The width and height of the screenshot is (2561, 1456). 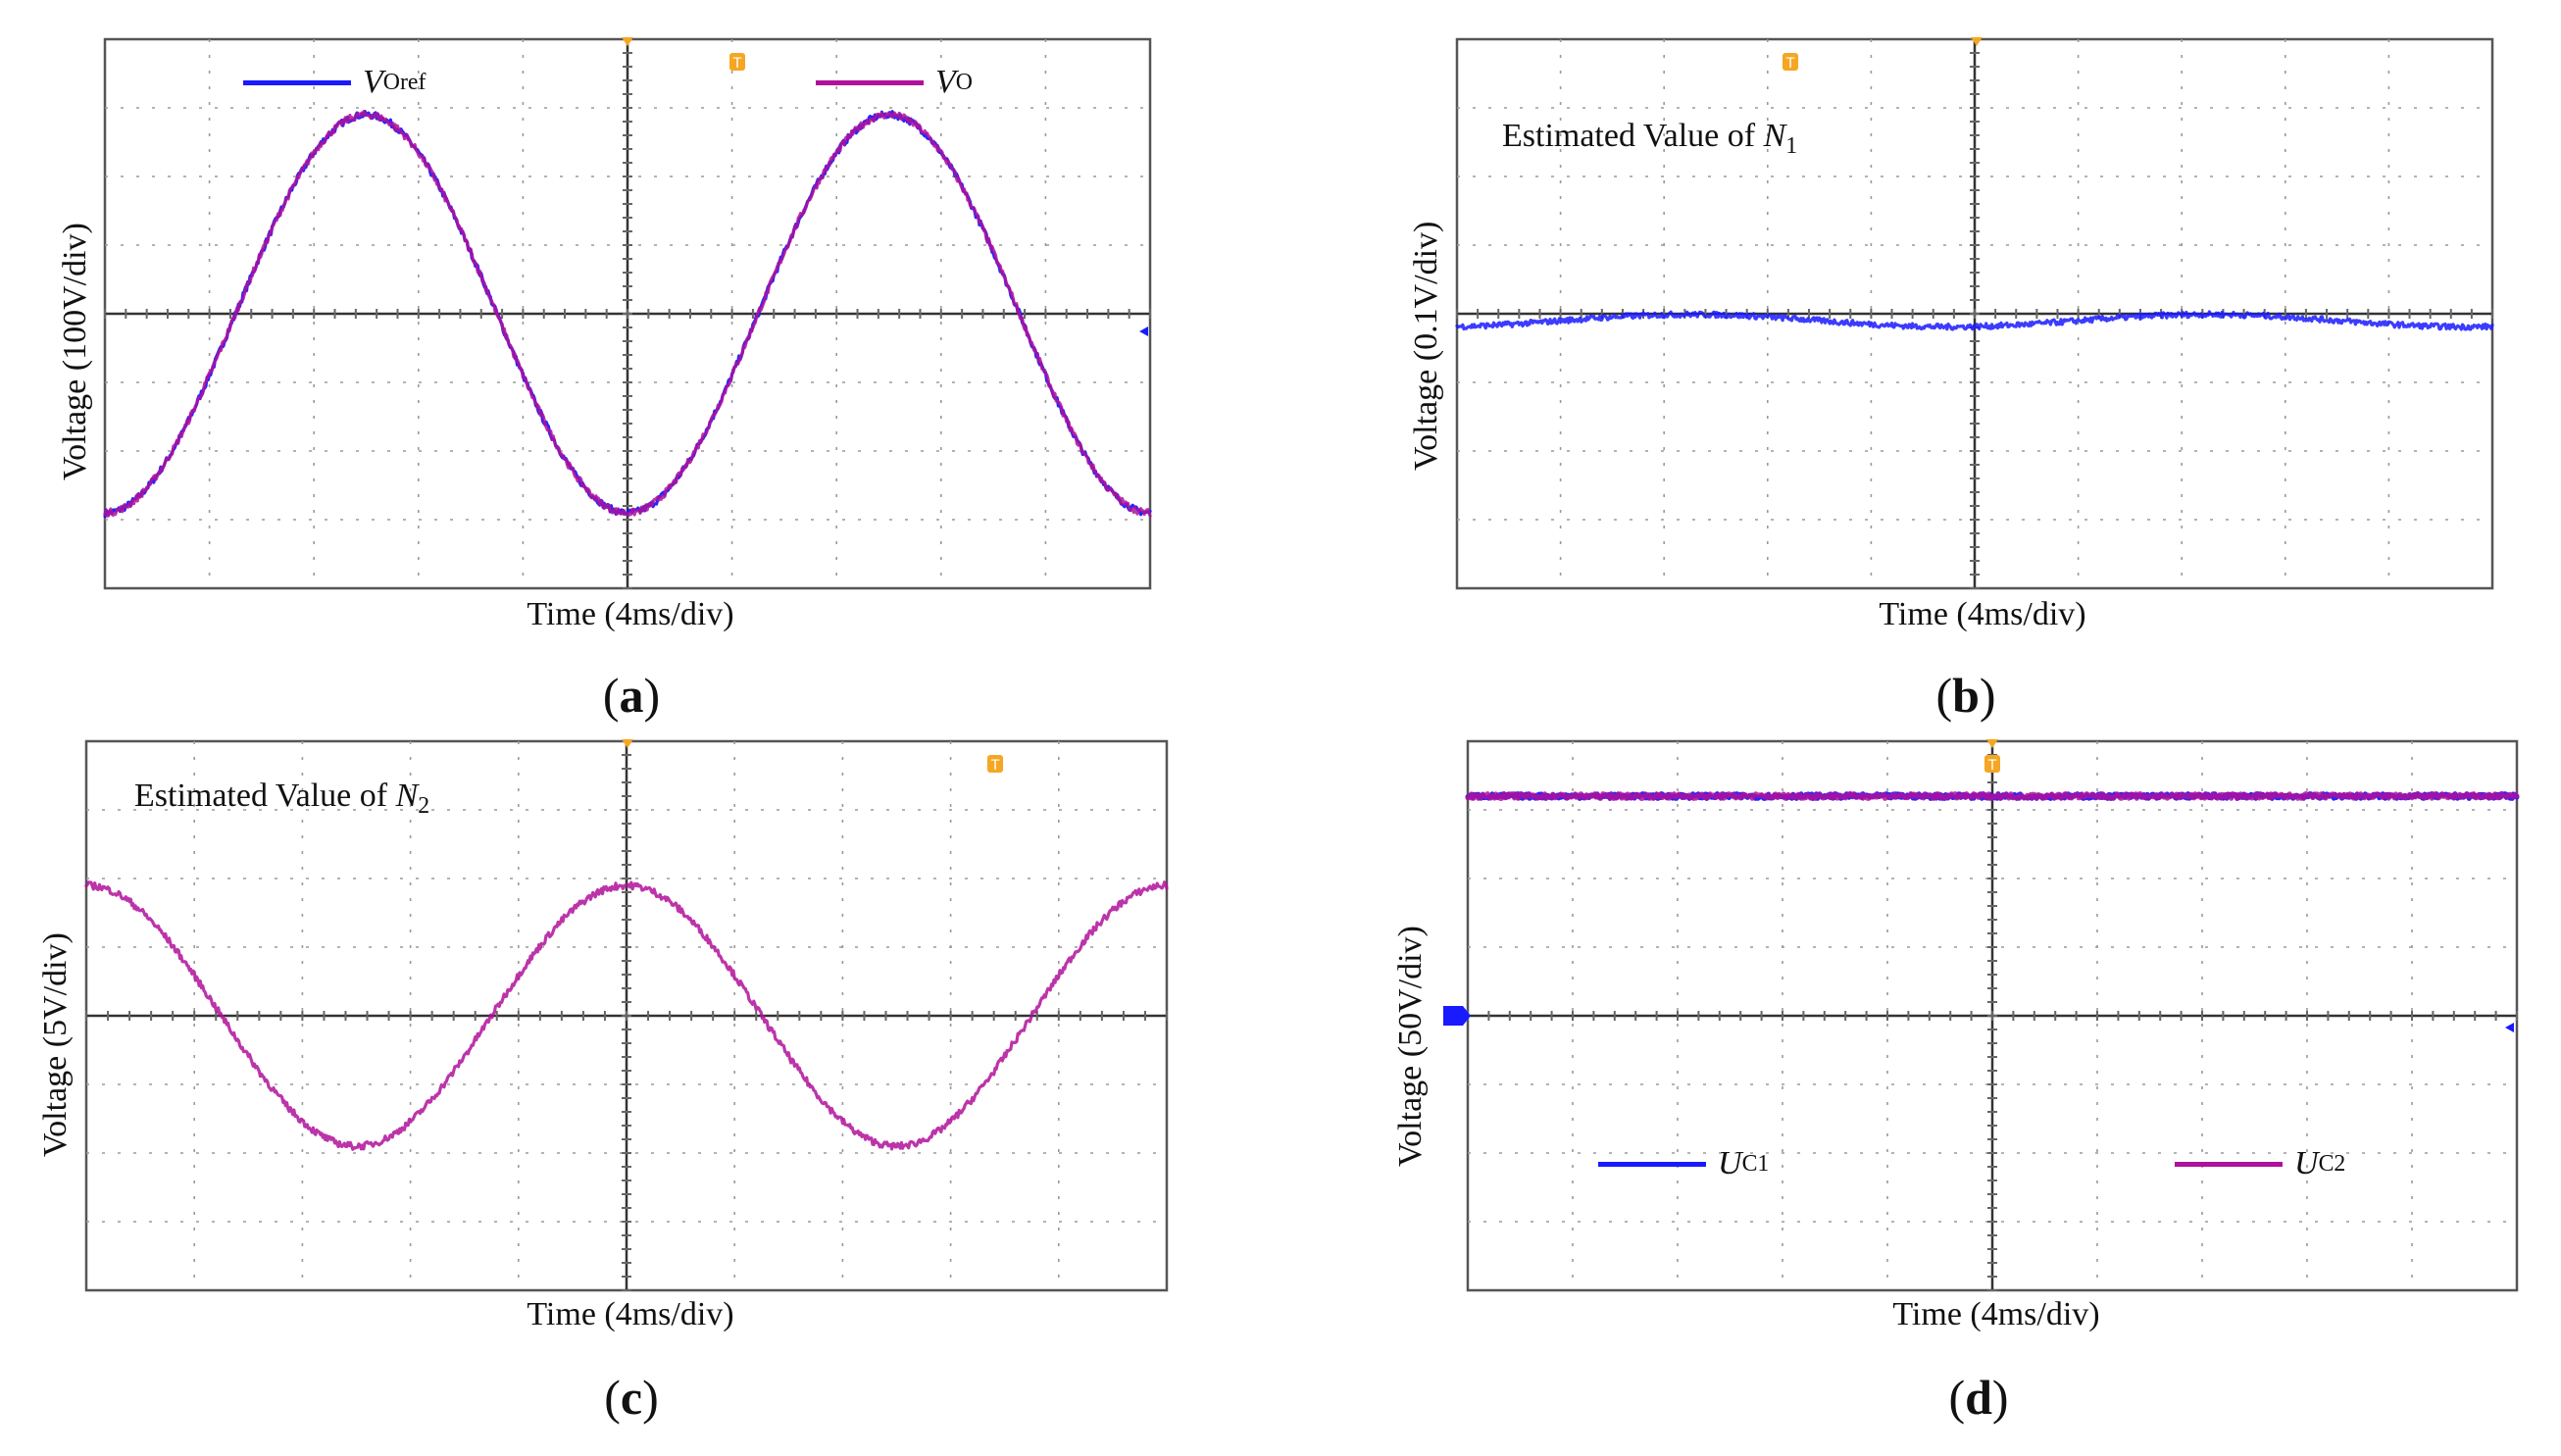 What do you see at coordinates (1975, 320) in the screenshot?
I see `trace-n1-estimate` at bounding box center [1975, 320].